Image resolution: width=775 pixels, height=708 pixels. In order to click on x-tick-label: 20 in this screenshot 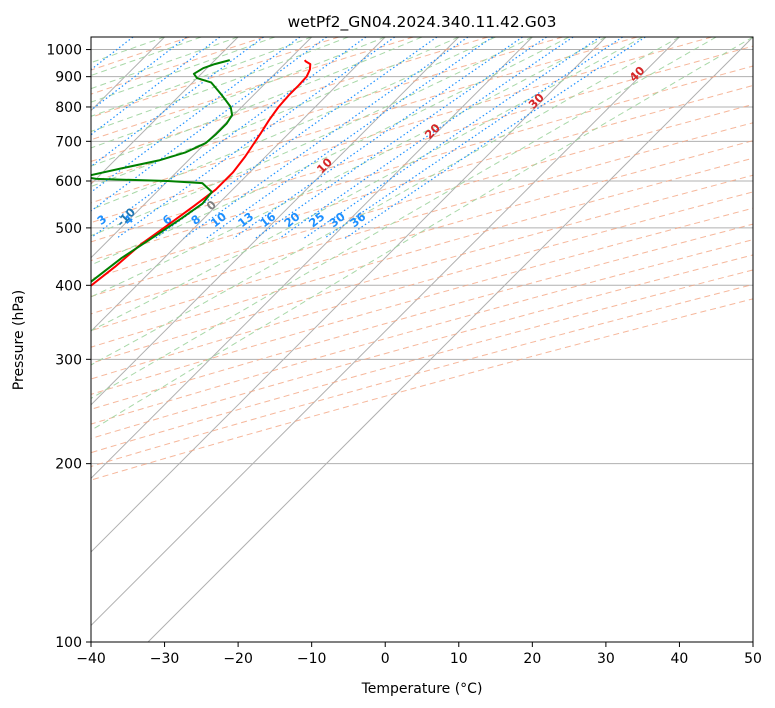, I will do `click(532, 659)`.